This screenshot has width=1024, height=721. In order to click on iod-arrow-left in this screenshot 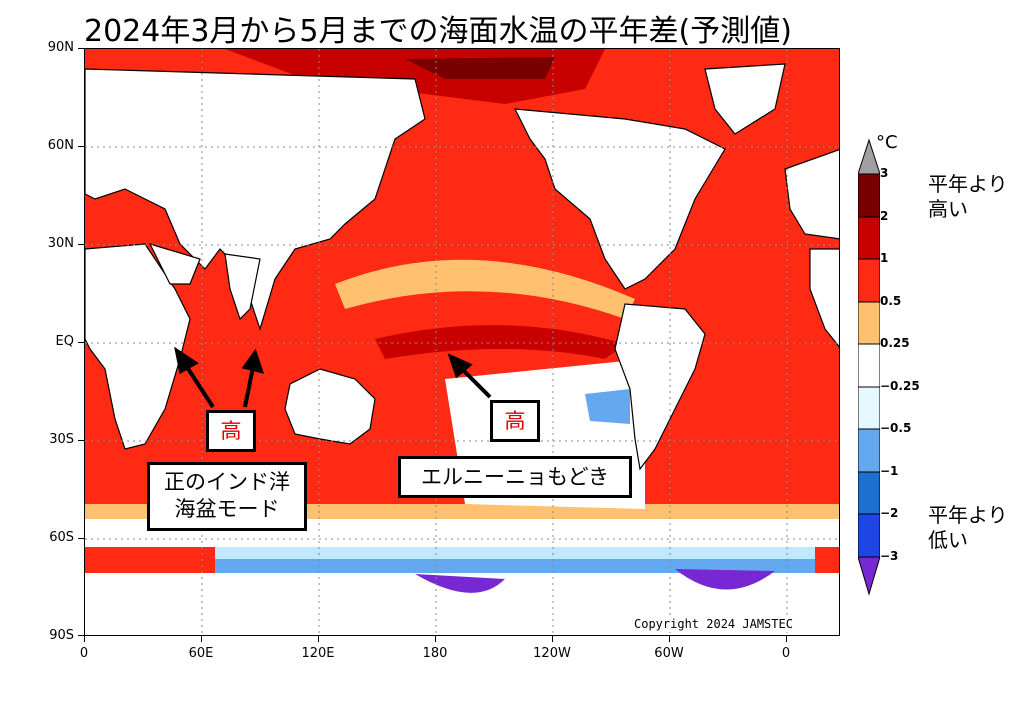, I will do `click(199, 385)`.